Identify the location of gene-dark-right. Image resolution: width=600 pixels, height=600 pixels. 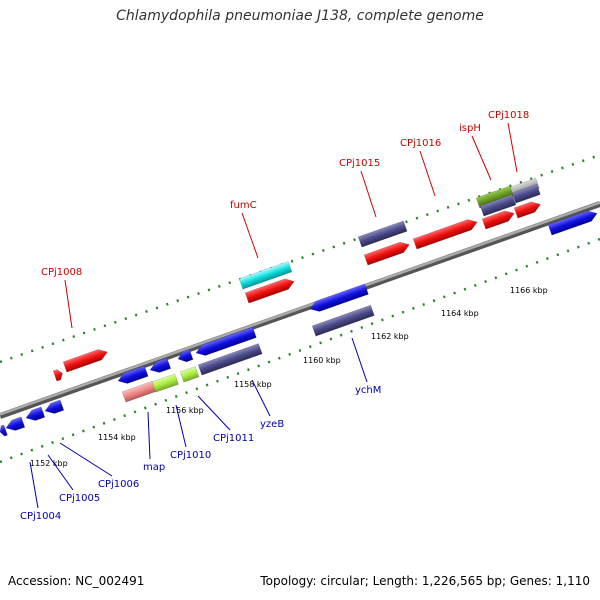
(526, 193).